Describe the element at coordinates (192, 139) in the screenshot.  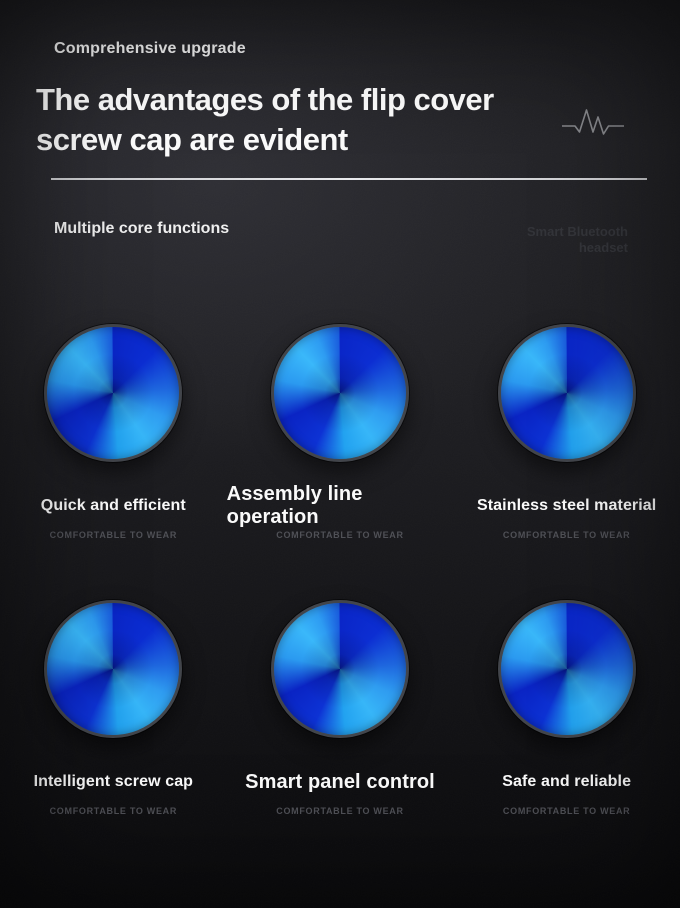
I see `page-title-line-2: screw cap are evident` at that location.